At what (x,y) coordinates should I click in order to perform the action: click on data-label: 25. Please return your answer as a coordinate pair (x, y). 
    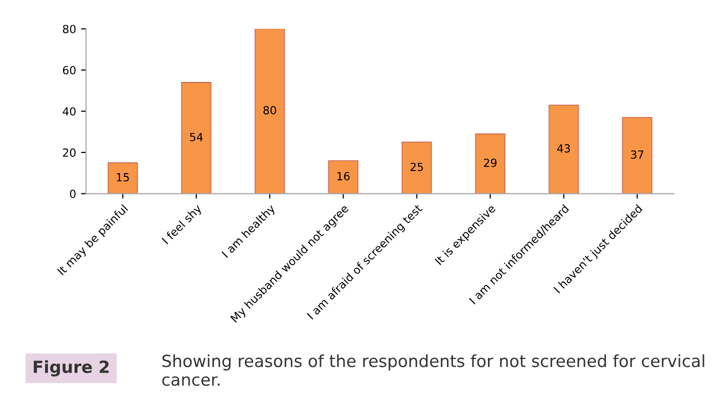
    Looking at the image, I should click on (416, 167).